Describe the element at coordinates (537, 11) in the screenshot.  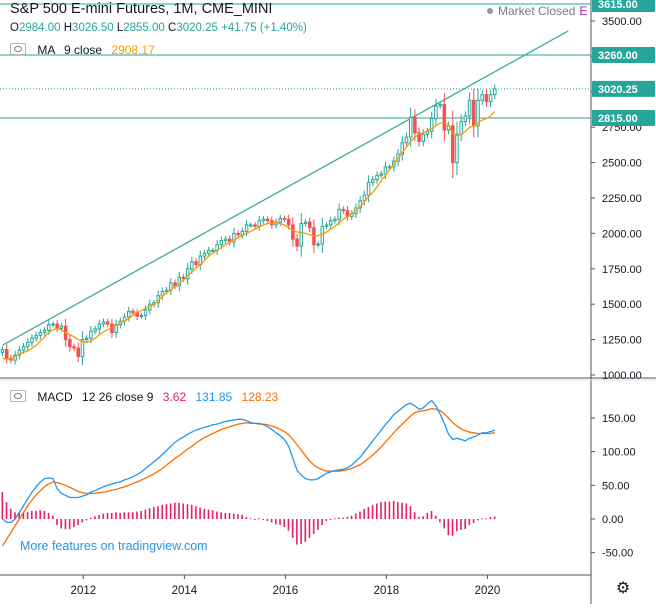
I see `market-status: Market Closed E` at that location.